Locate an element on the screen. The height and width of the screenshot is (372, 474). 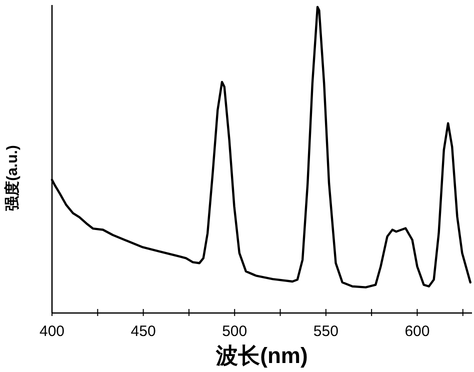
x-axis-title: 波长(nm) is located at coordinates (261, 355).